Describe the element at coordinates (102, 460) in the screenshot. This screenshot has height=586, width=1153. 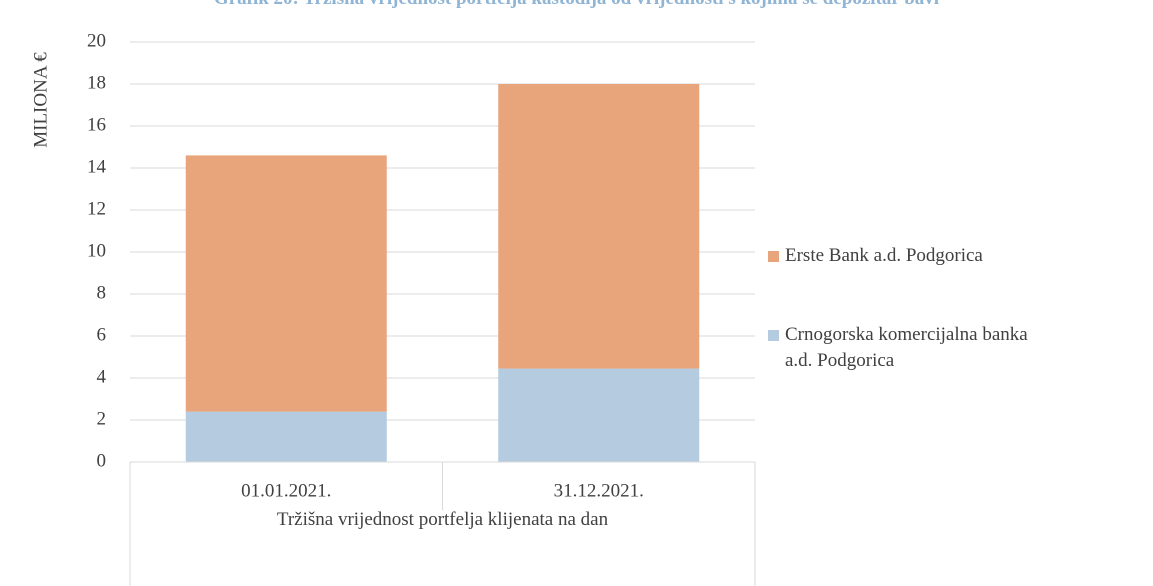
I see `y-tick-label: 0` at that location.